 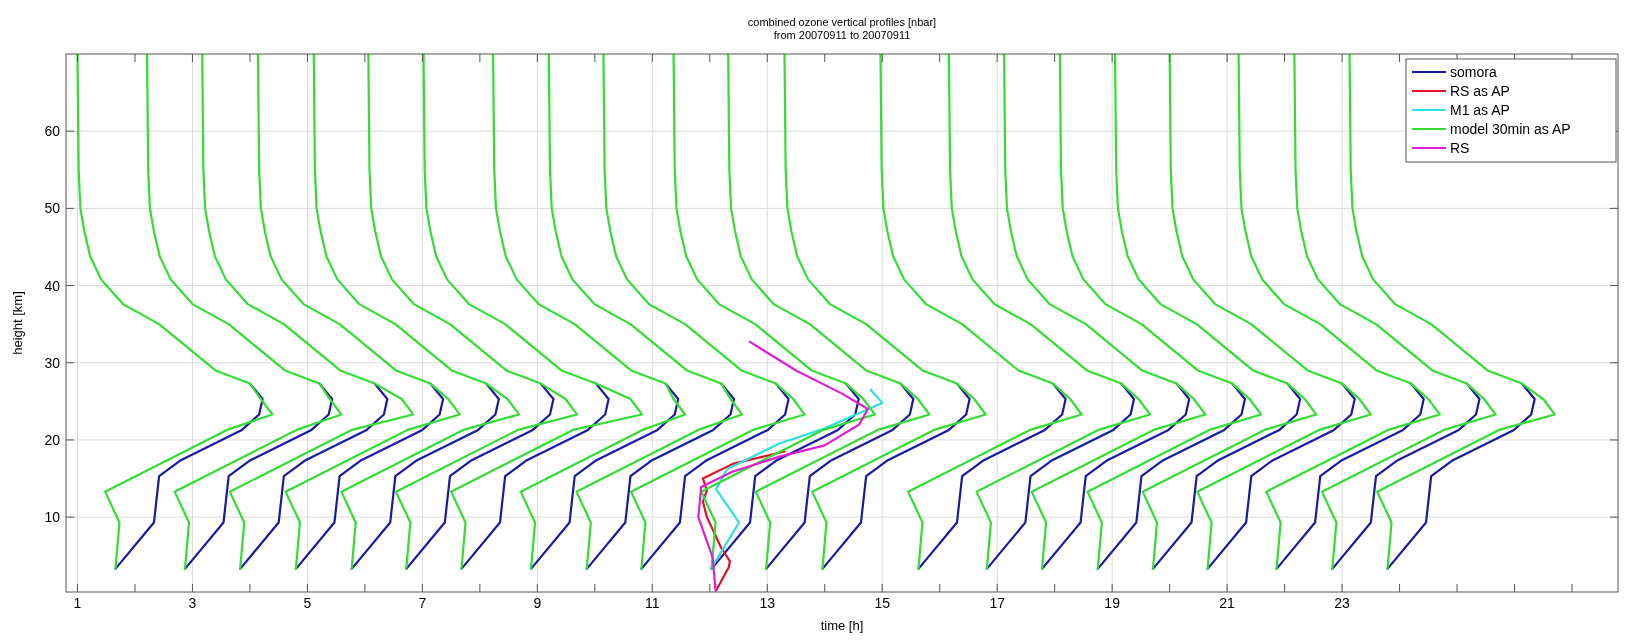 What do you see at coordinates (882, 603) in the screenshot?
I see `x-tick-label: 15` at bounding box center [882, 603].